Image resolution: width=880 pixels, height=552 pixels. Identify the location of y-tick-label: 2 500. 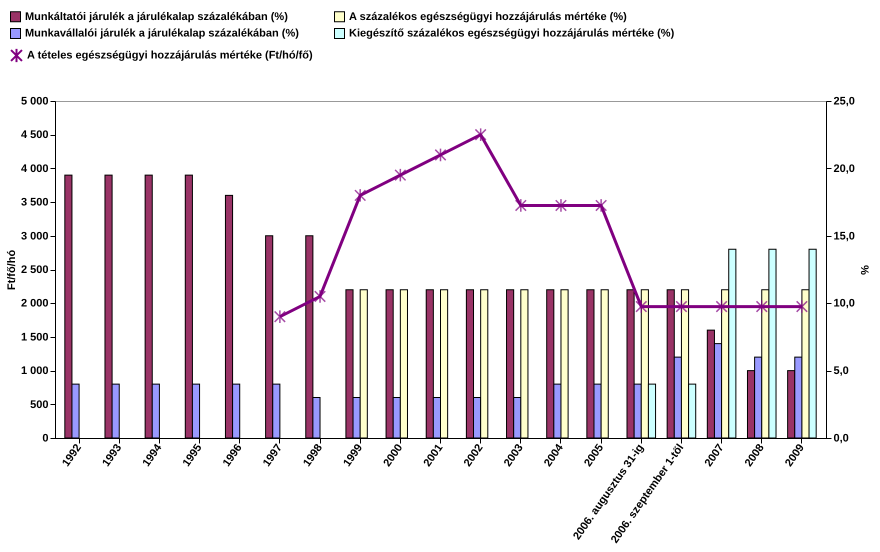
(34, 270).